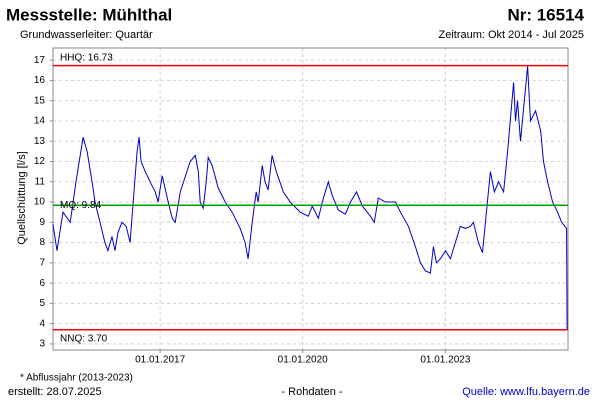  Describe the element at coordinates (303, 360) in the screenshot. I see `x-tick-label: 01.01.2020` at that location.